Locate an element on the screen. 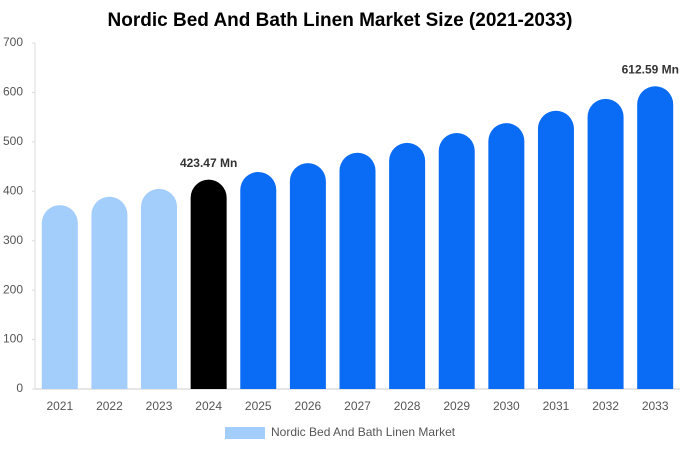 Image resolution: width=680 pixels, height=450 pixels. value-label: 612.59 Mn is located at coordinates (650, 69).